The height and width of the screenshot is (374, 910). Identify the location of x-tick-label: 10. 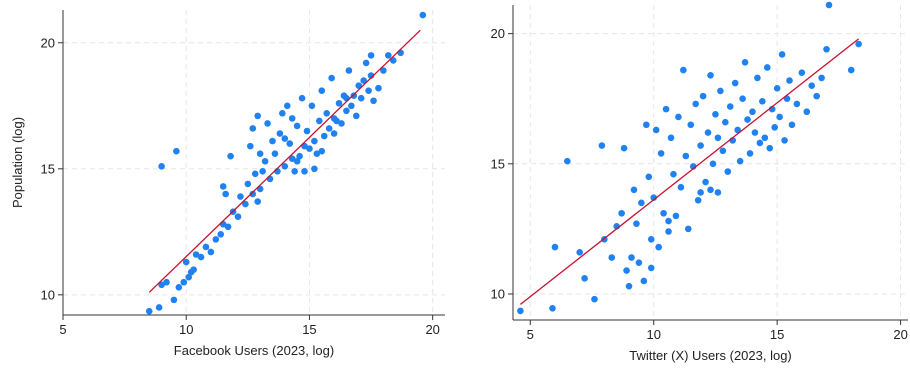
(186, 329).